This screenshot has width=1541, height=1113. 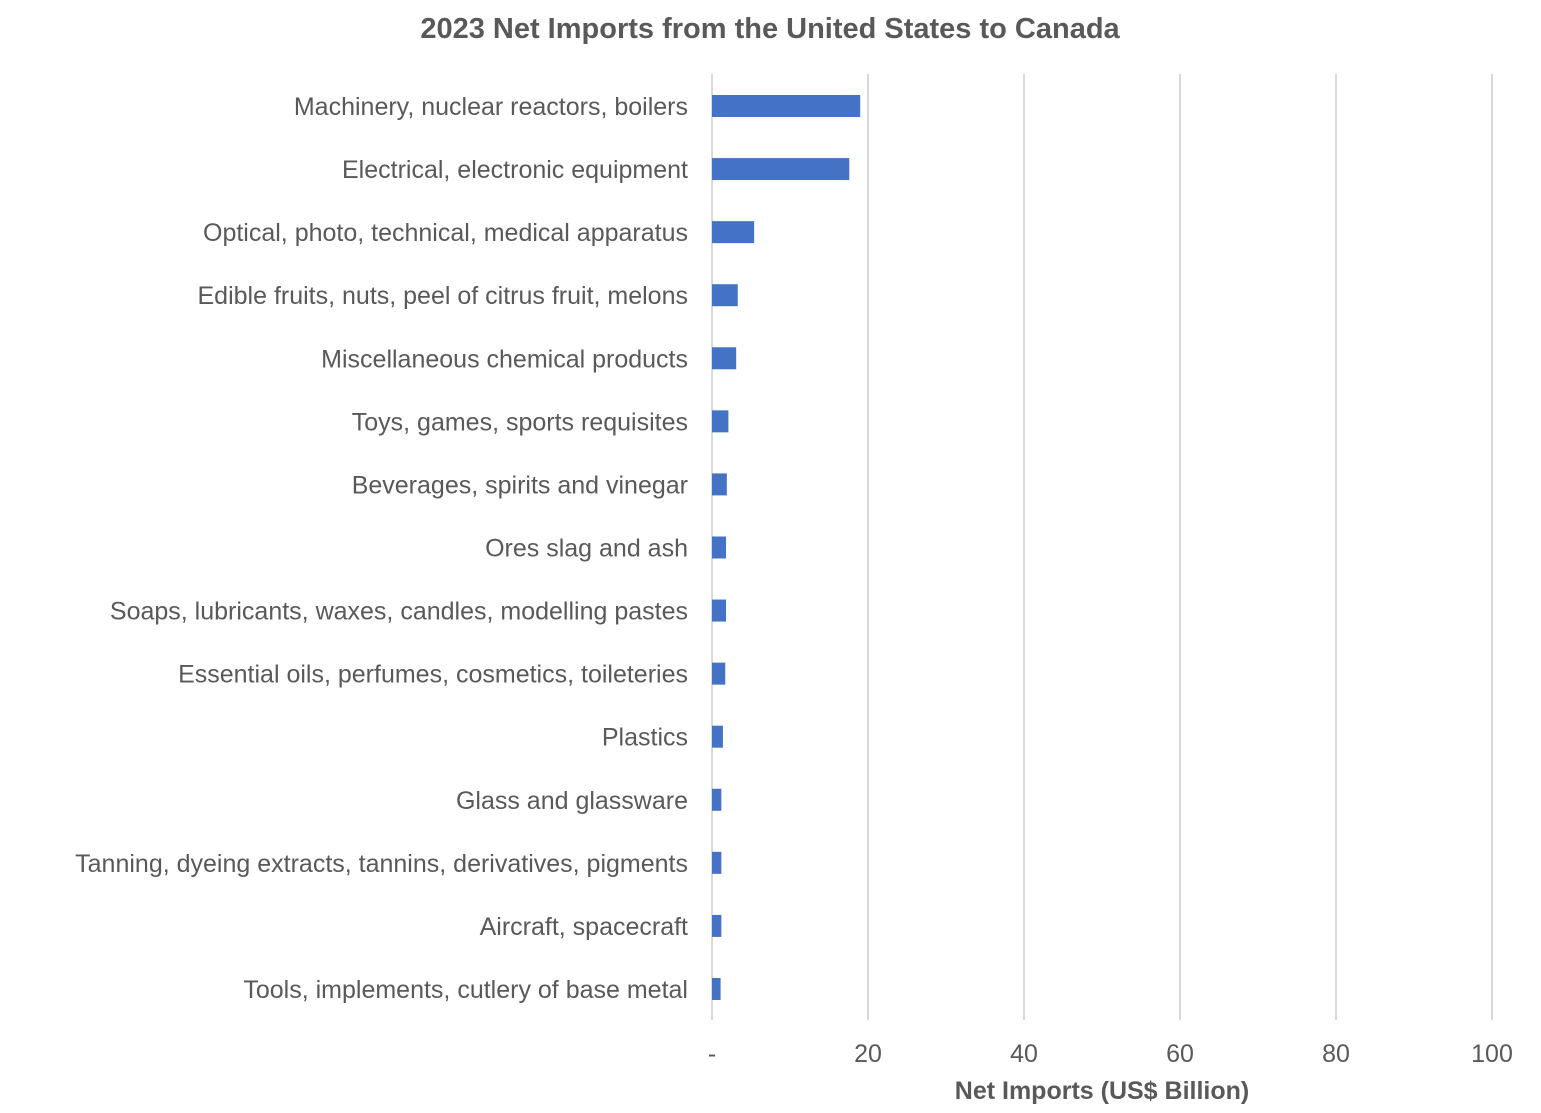 I want to click on x-tick-label: 80, so click(x=1336, y=1054).